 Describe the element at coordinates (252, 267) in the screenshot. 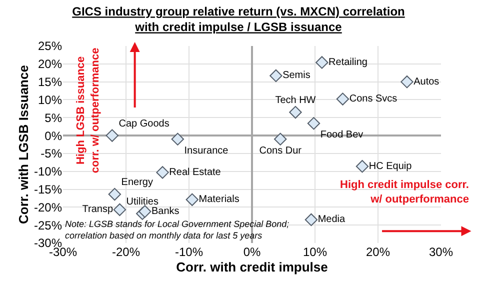

I see `x-axis-title: Corr. with credit impulse` at that location.